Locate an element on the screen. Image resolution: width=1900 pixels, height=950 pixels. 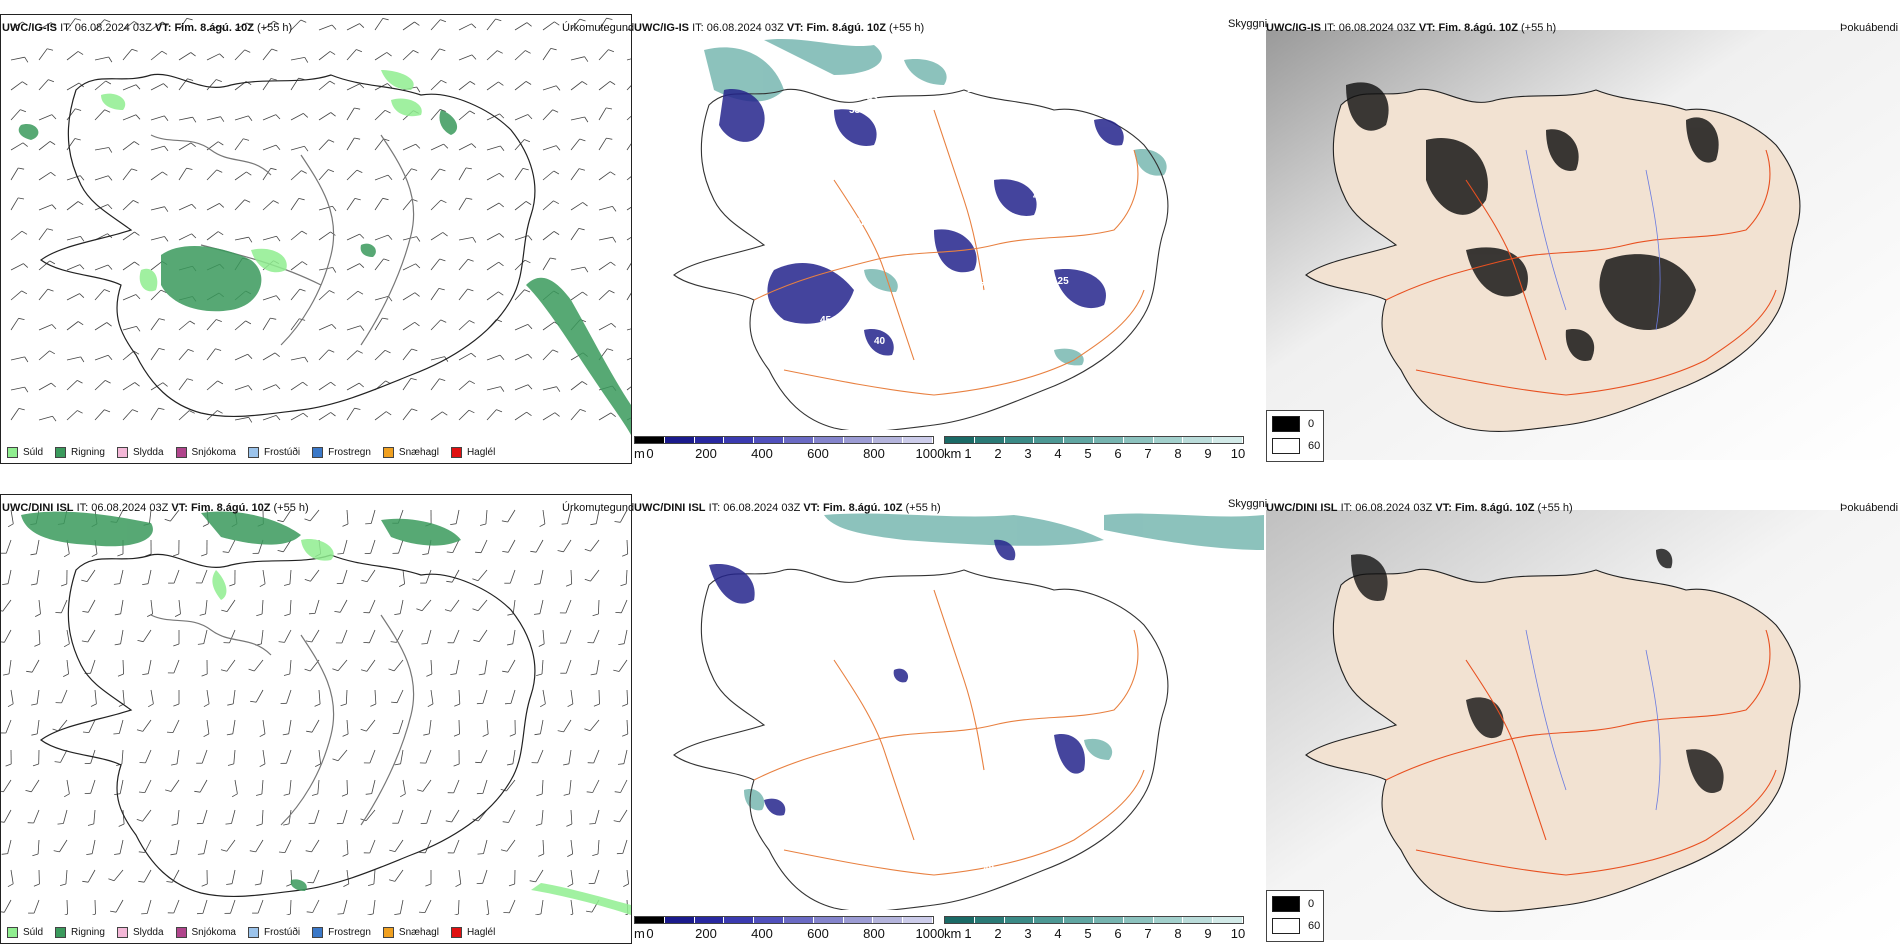
fog-legend-label: 60 is located at coordinates (1314, 926).